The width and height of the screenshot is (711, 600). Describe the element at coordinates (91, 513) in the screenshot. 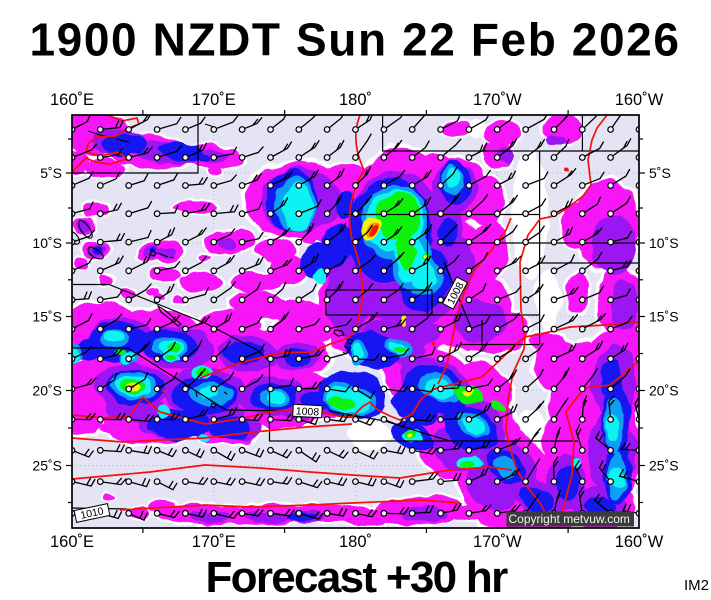

I see `svg-text: 1010` at that location.